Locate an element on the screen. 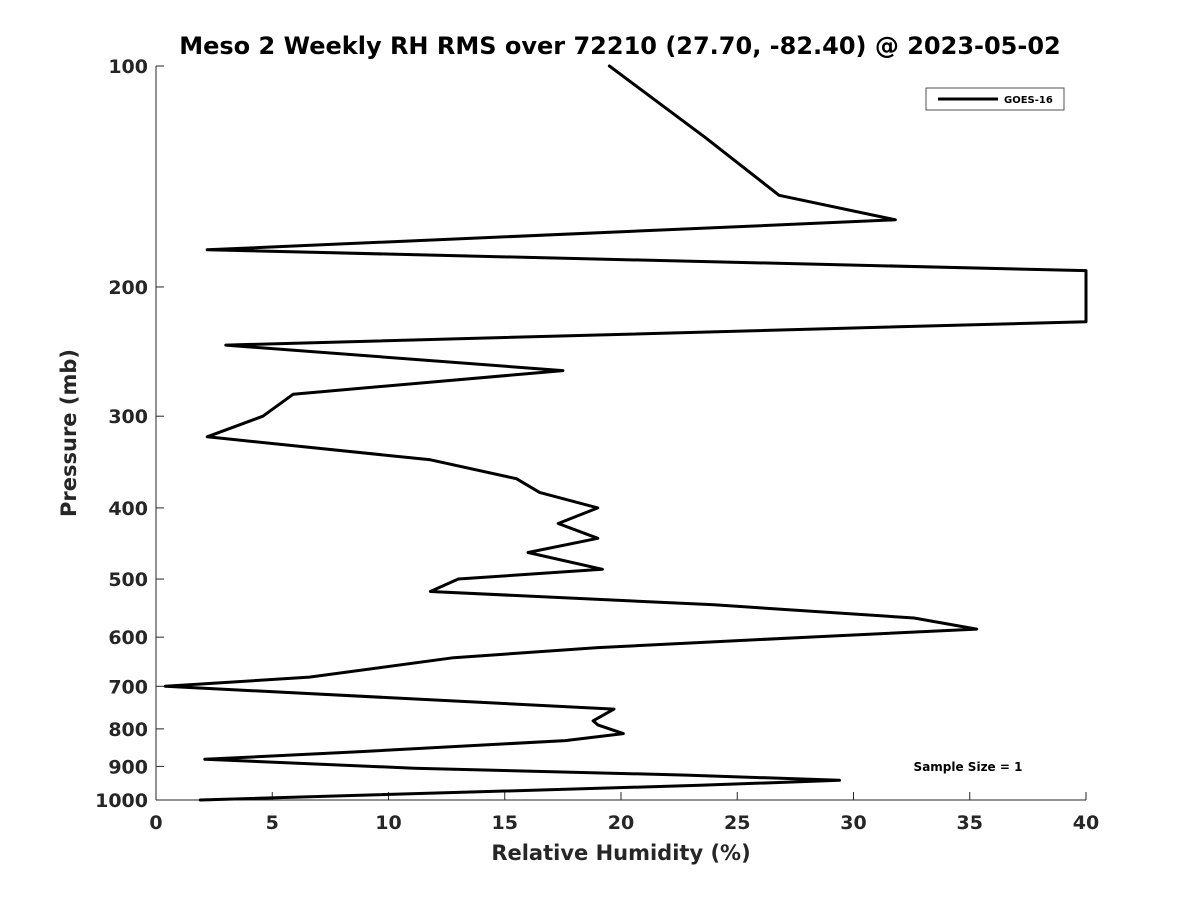 The height and width of the screenshot is (900, 1200). legend-label: GOES-16 is located at coordinates (1028, 100).